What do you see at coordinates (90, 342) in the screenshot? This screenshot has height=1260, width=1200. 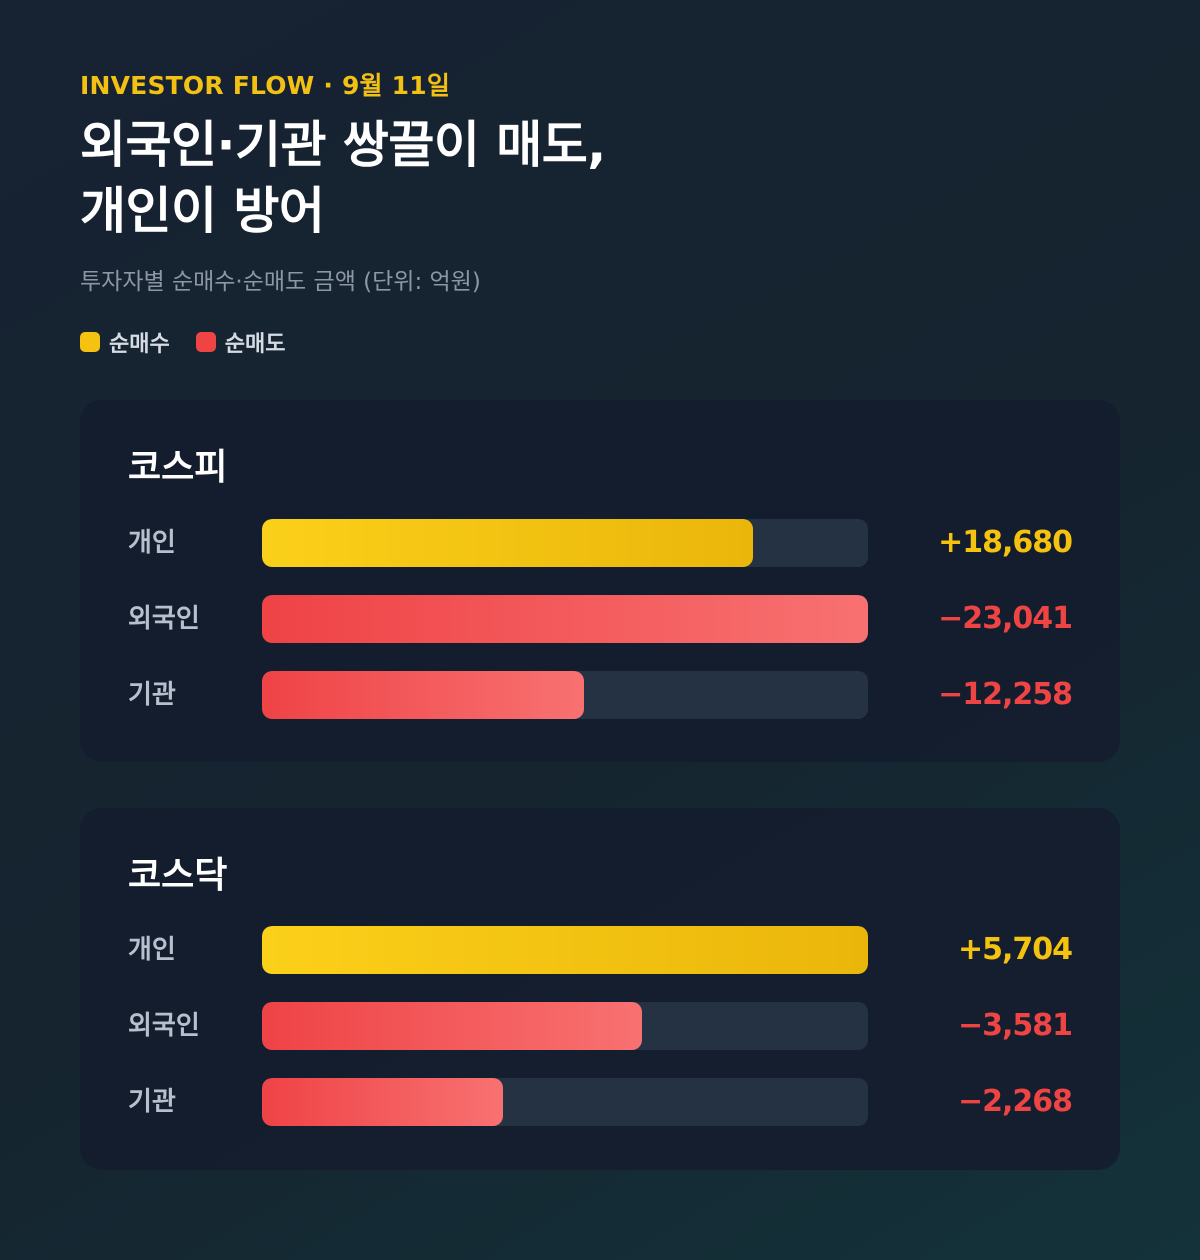 I see `legend-swatch-buy` at bounding box center [90, 342].